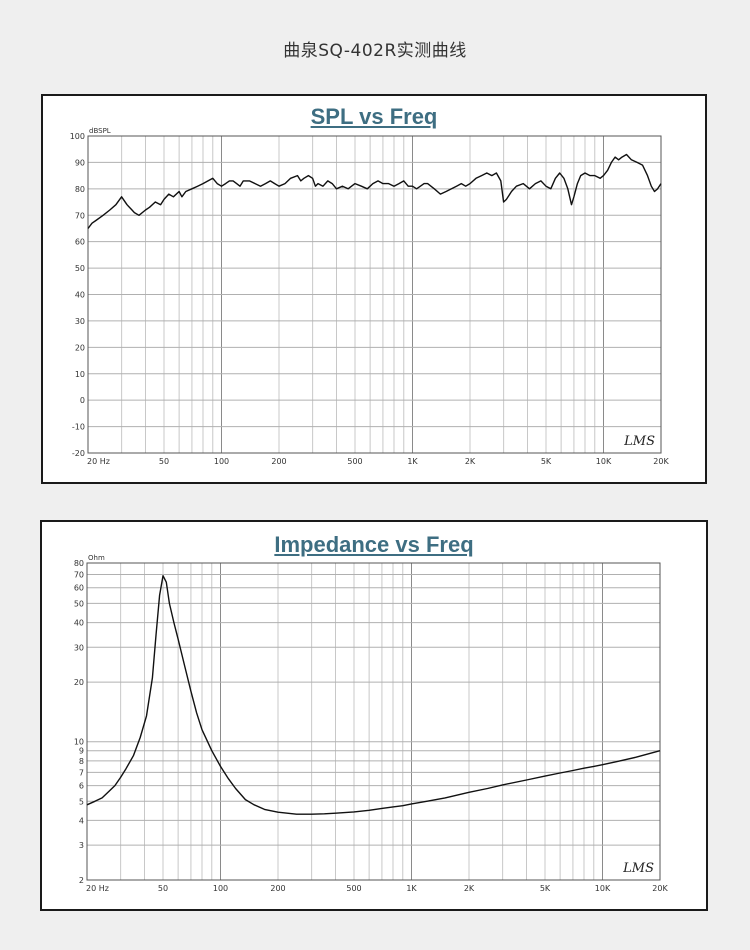  What do you see at coordinates (374, 191) in the screenshot?
I see `series-line` at bounding box center [374, 191].